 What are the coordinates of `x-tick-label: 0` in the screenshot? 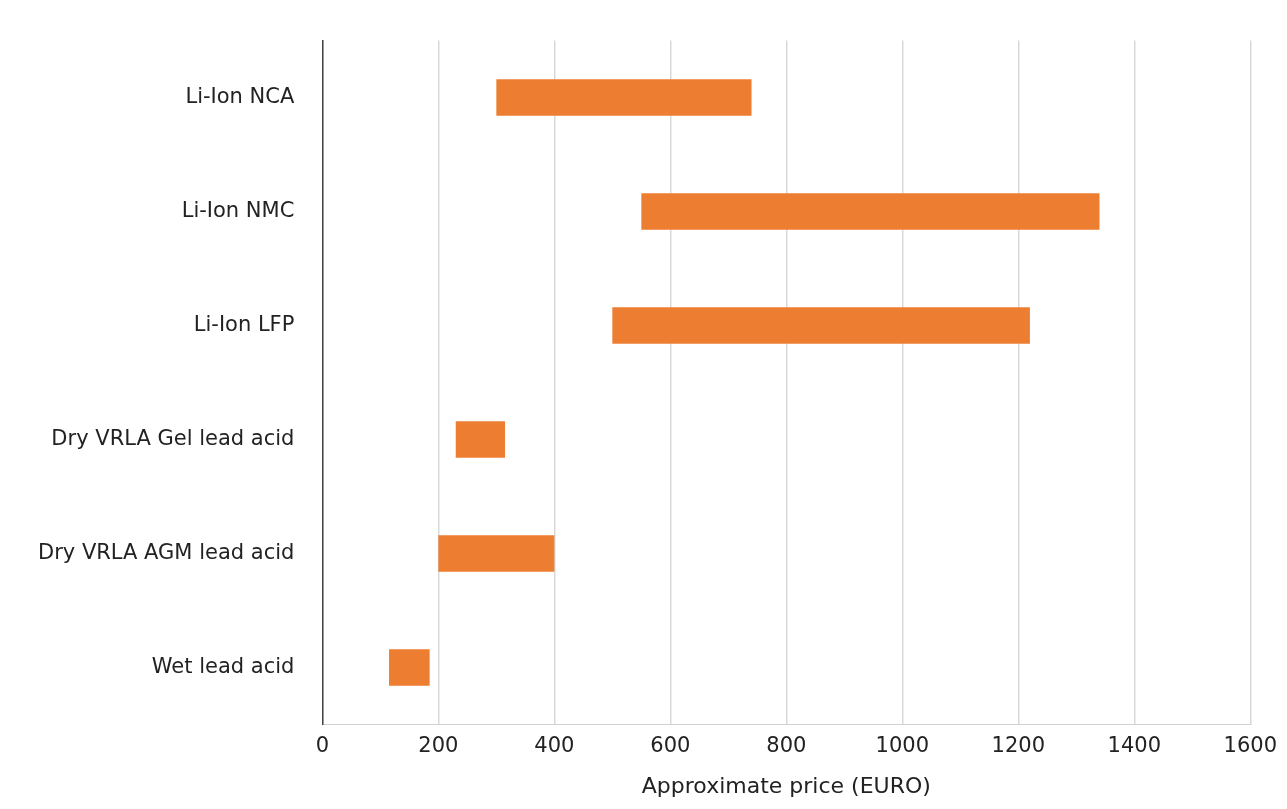 It's located at (322, 745).